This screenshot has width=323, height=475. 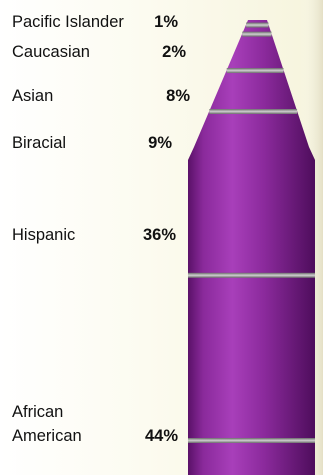 What do you see at coordinates (174, 52) in the screenshot?
I see `value-label: 2%` at bounding box center [174, 52].